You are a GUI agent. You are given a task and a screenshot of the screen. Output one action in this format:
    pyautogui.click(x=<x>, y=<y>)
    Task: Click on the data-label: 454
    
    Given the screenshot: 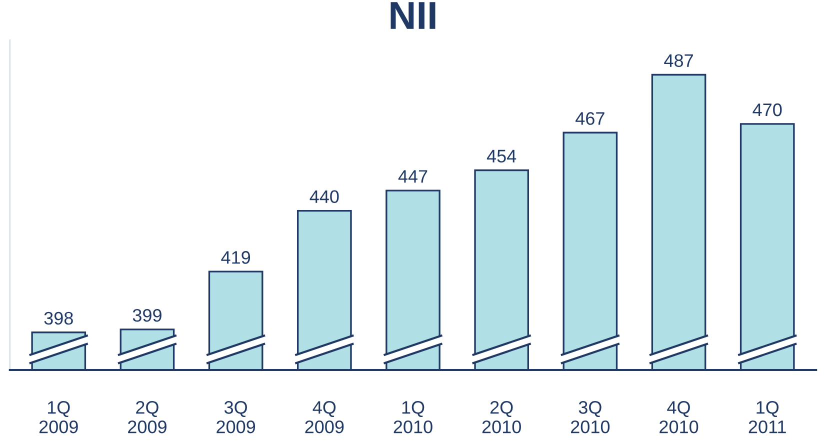 What is the action you would take?
    pyautogui.click(x=501, y=156)
    